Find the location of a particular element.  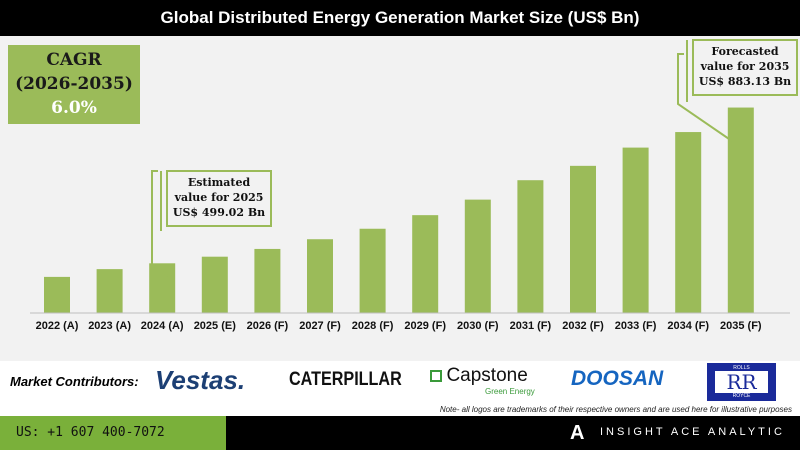

bar-2022-a- is located at coordinates (57, 294).